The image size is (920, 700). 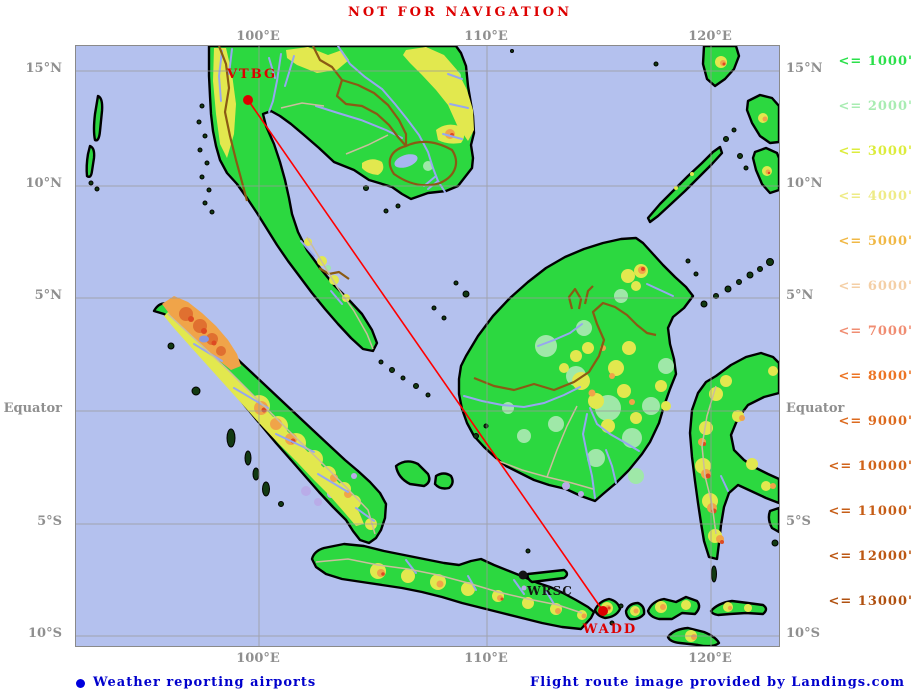 What do you see at coordinates (798, 521) in the screenshot?
I see `lat-label-right: 5°S` at bounding box center [798, 521].